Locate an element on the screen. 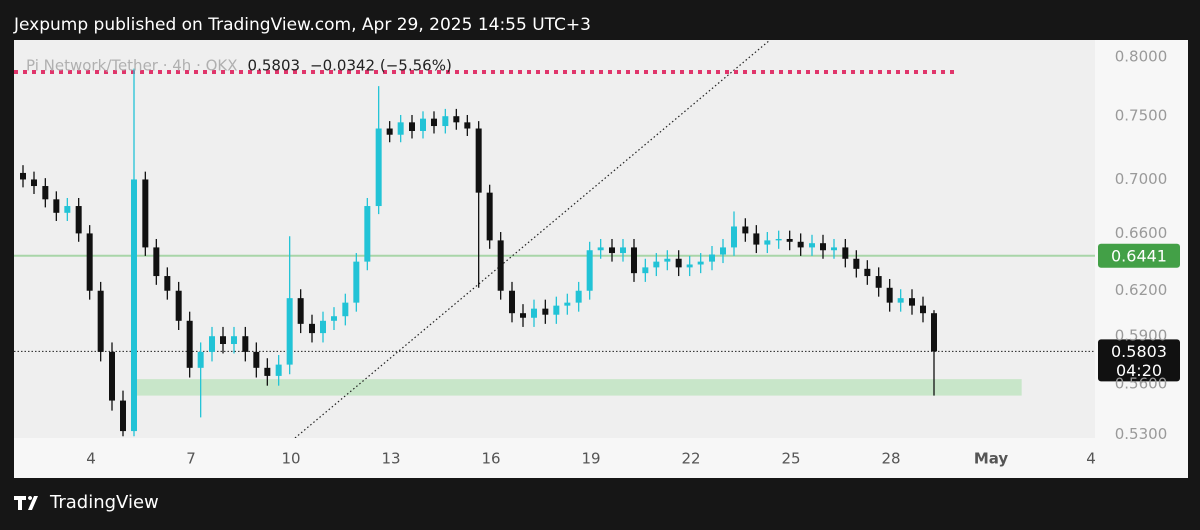 Image resolution: width=1200 pixels, height=530 pixels. y-tick-label: 0.5900 is located at coordinates (1141, 336).